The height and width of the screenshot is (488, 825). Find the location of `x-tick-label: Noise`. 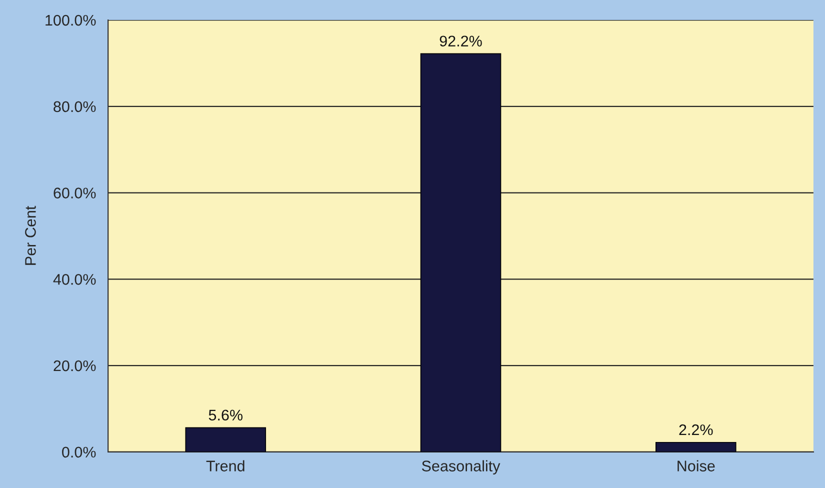

x-tick-label: Noise is located at coordinates (696, 466).